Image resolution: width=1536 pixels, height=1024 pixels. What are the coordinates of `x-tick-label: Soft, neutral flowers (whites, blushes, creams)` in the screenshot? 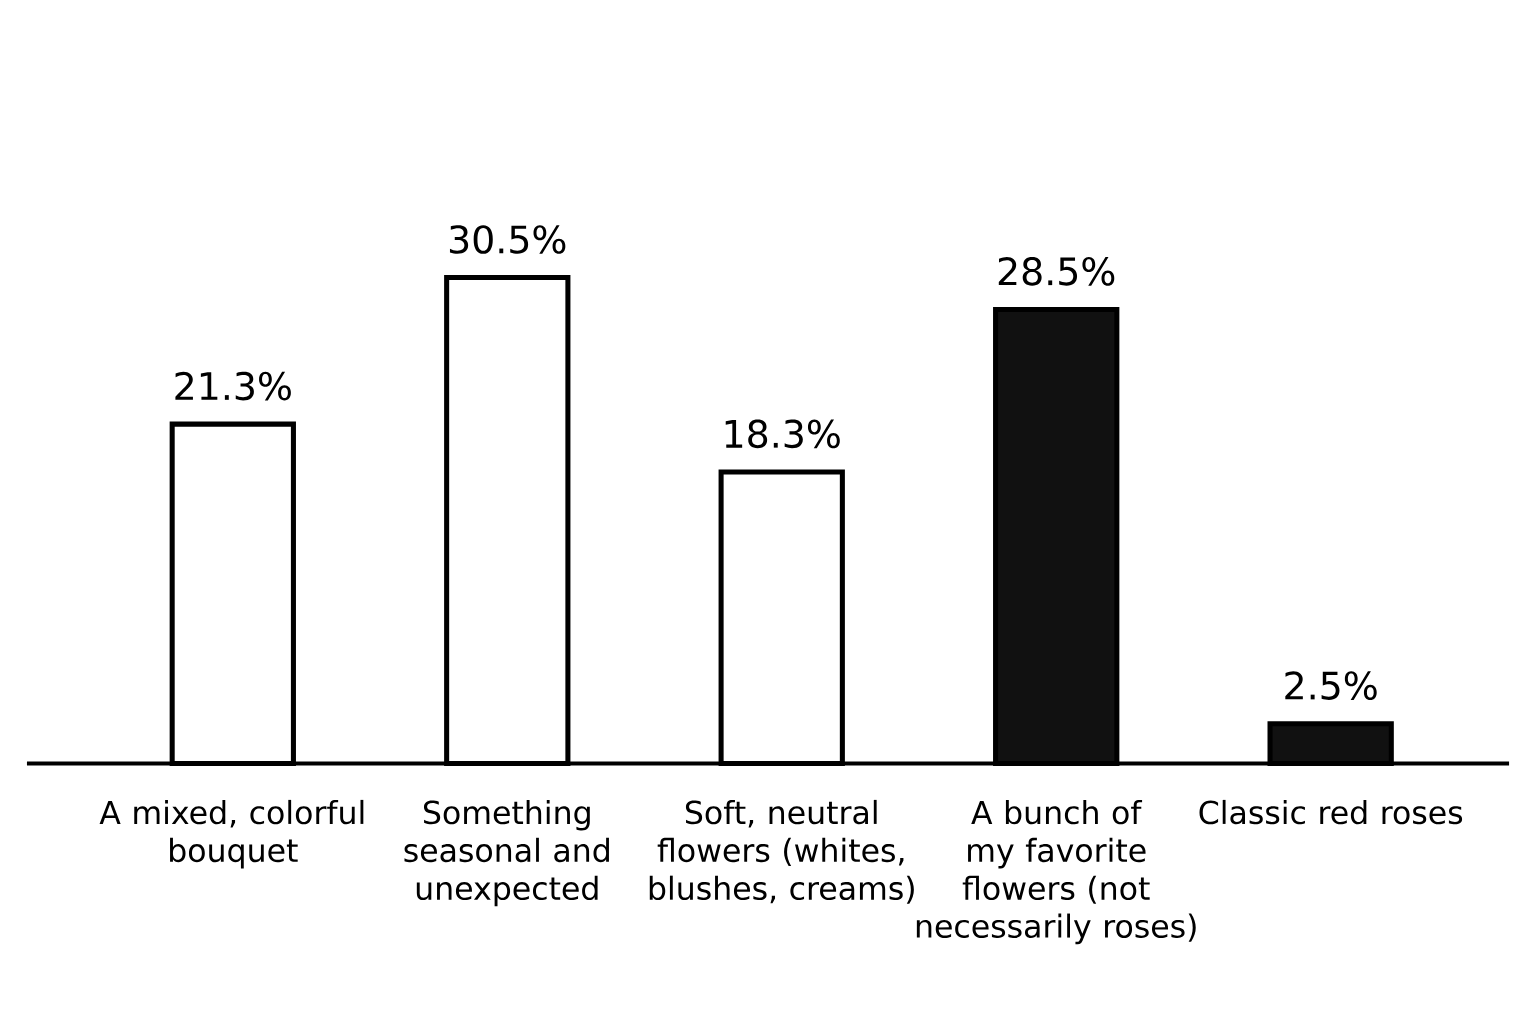 It's located at (781, 851).